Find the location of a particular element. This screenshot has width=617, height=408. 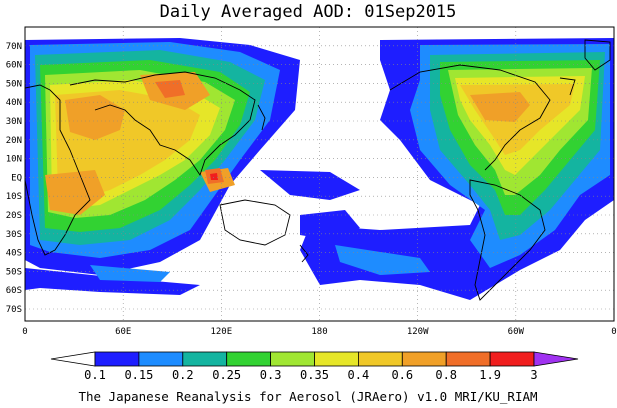

colorbar-label: 0.2 is located at coordinates (183, 375).